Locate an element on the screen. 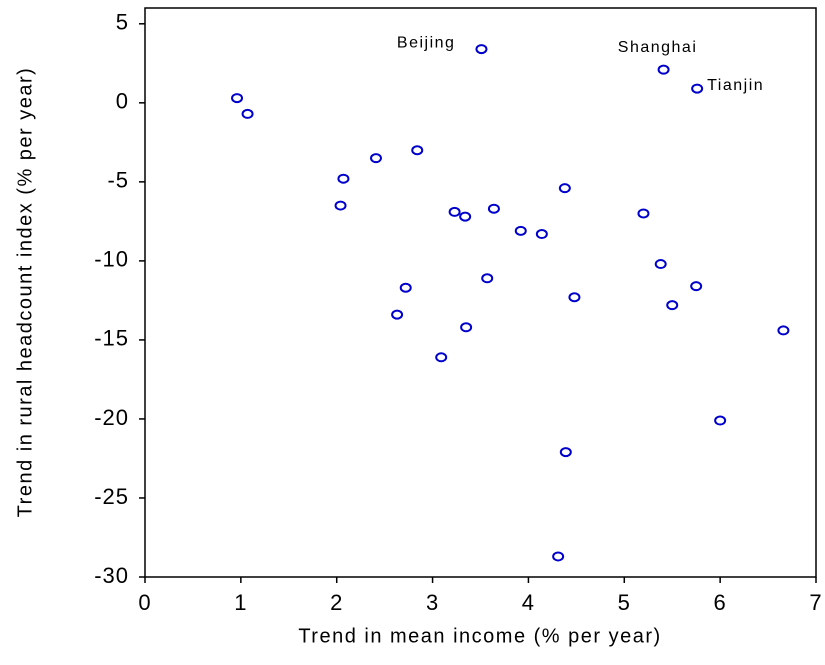  y-tick-label: -30 is located at coordinates (111, 575).